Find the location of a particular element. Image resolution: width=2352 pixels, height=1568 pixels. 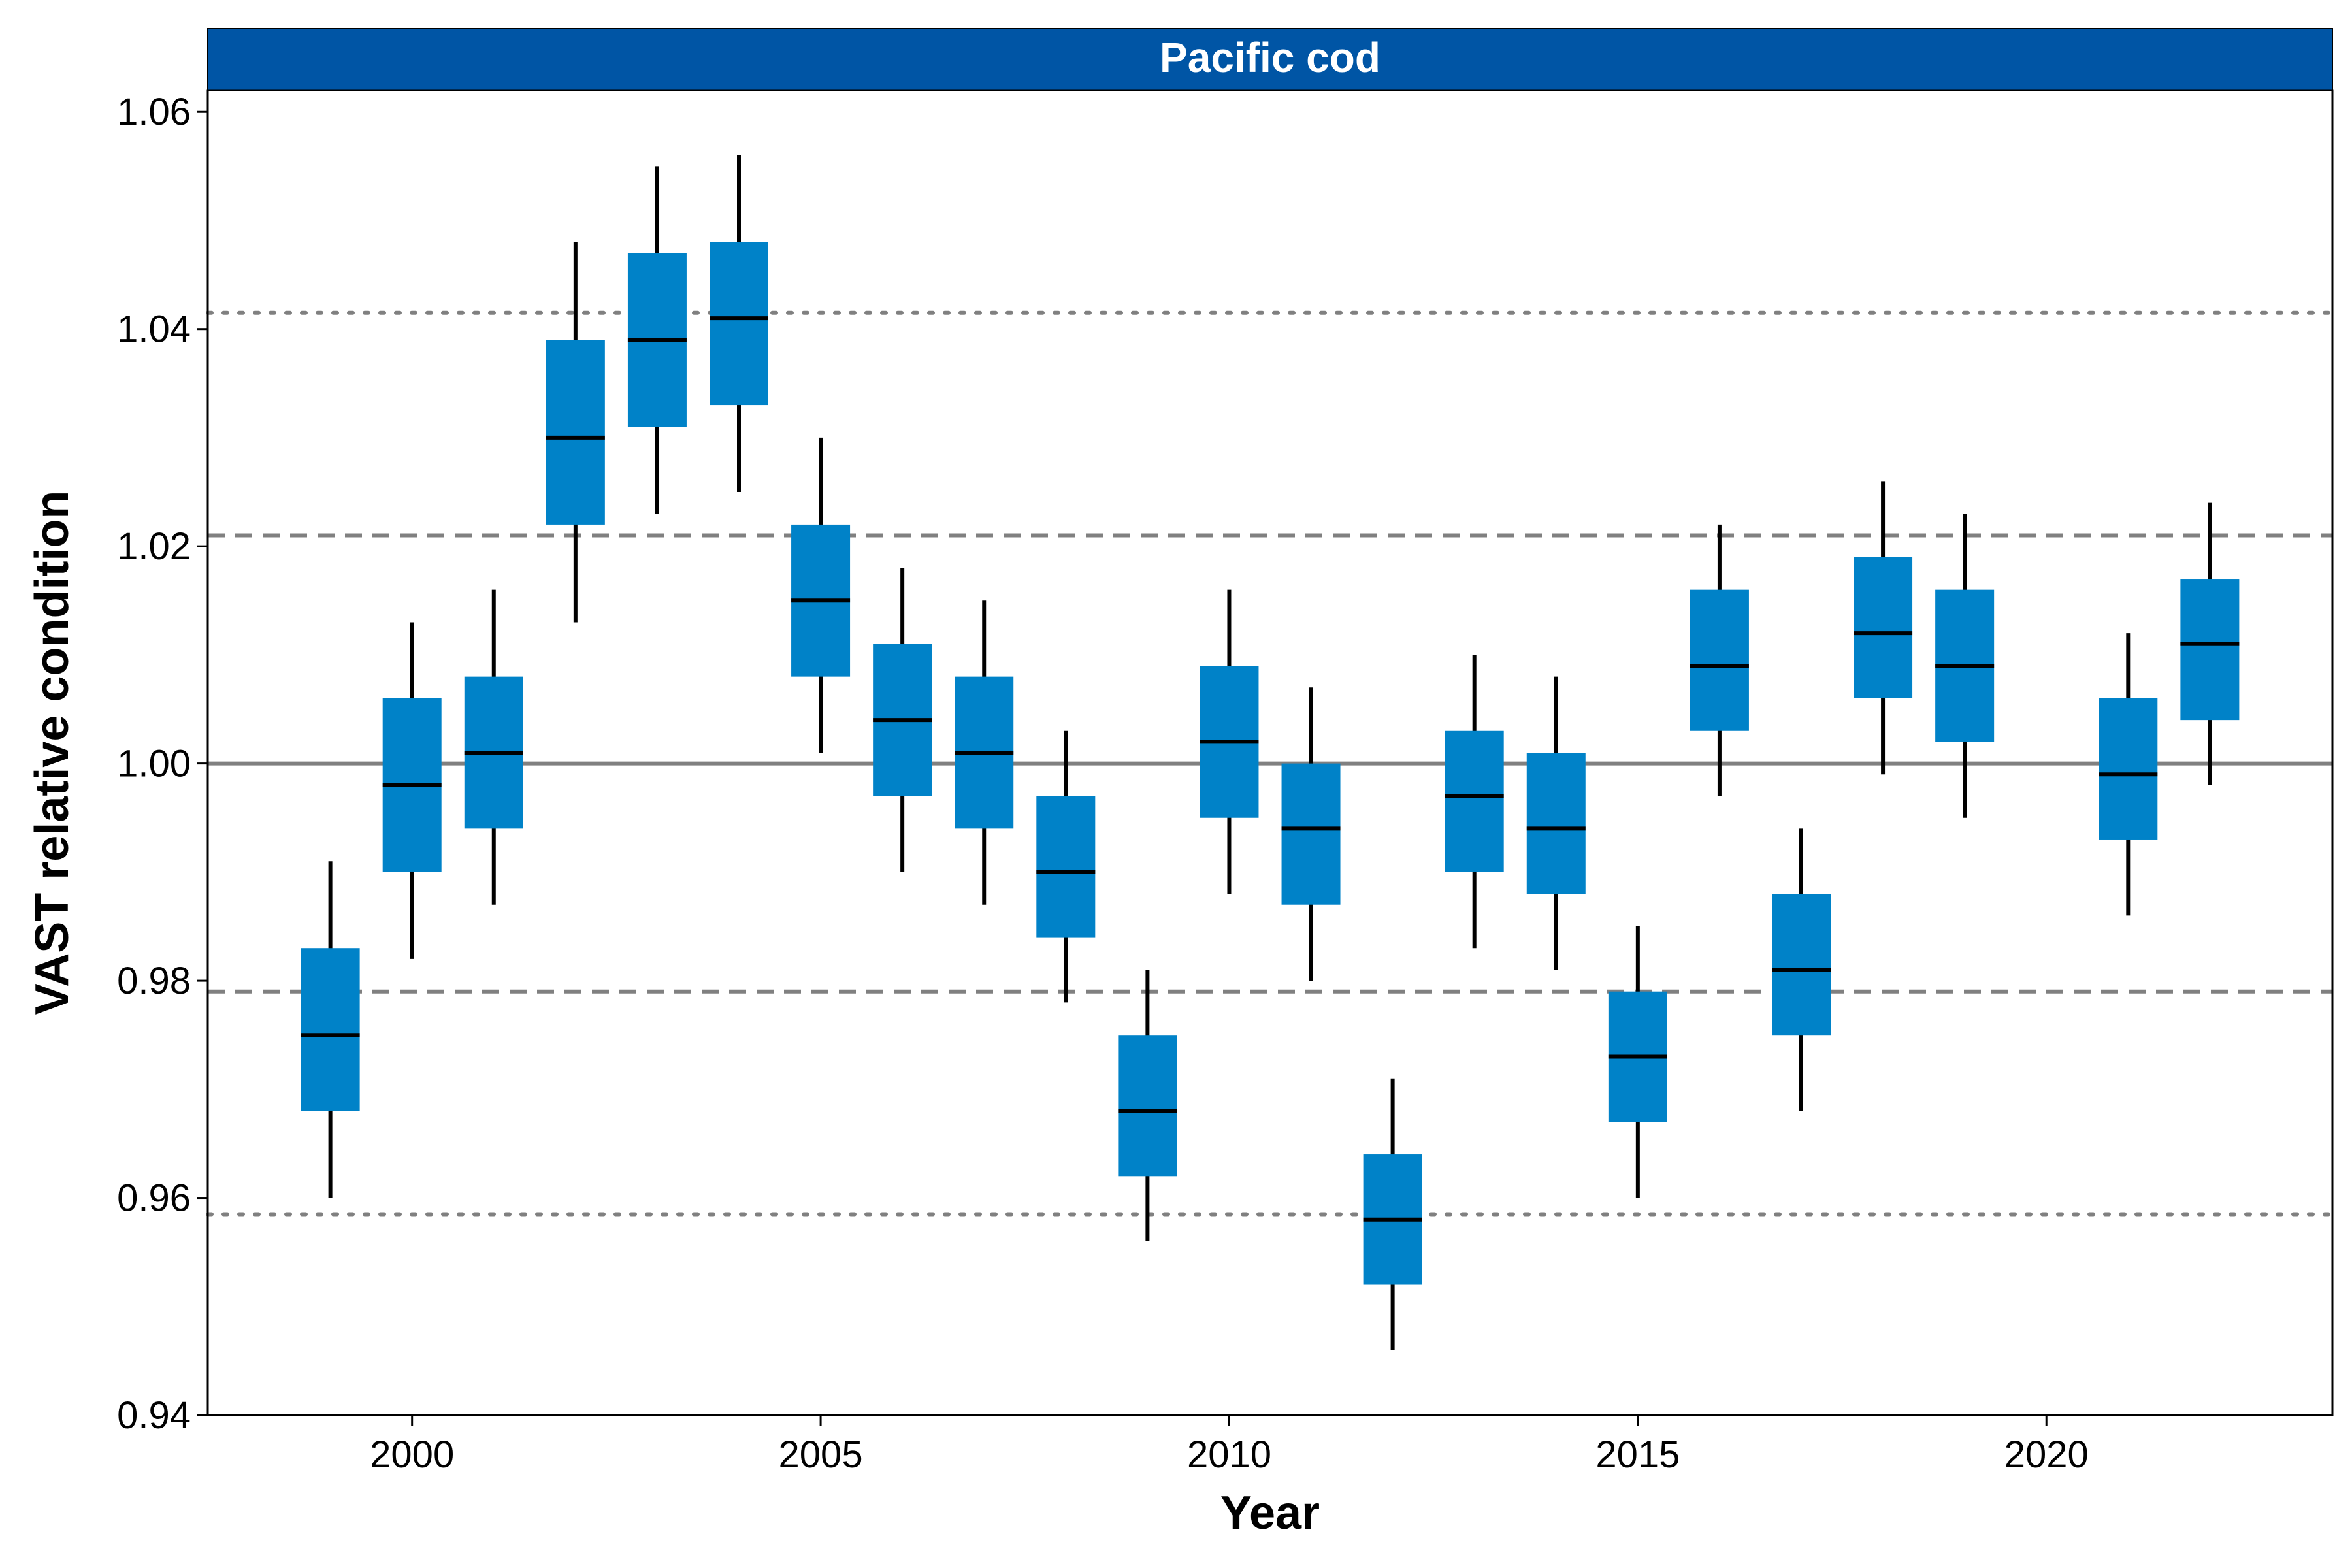

title-strip: Pacific cod is located at coordinates (1270, 59).